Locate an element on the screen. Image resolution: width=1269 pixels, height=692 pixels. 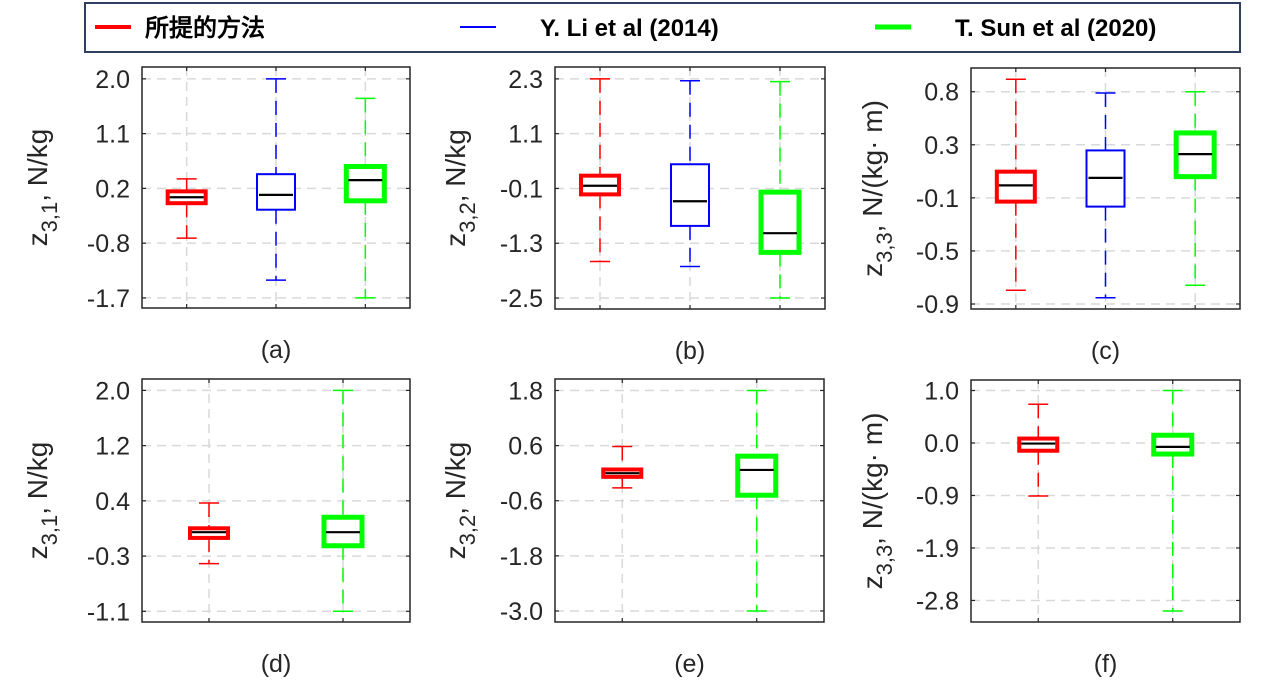
legend-entry: Y. Li et al (2014) is located at coordinates (589, 28).